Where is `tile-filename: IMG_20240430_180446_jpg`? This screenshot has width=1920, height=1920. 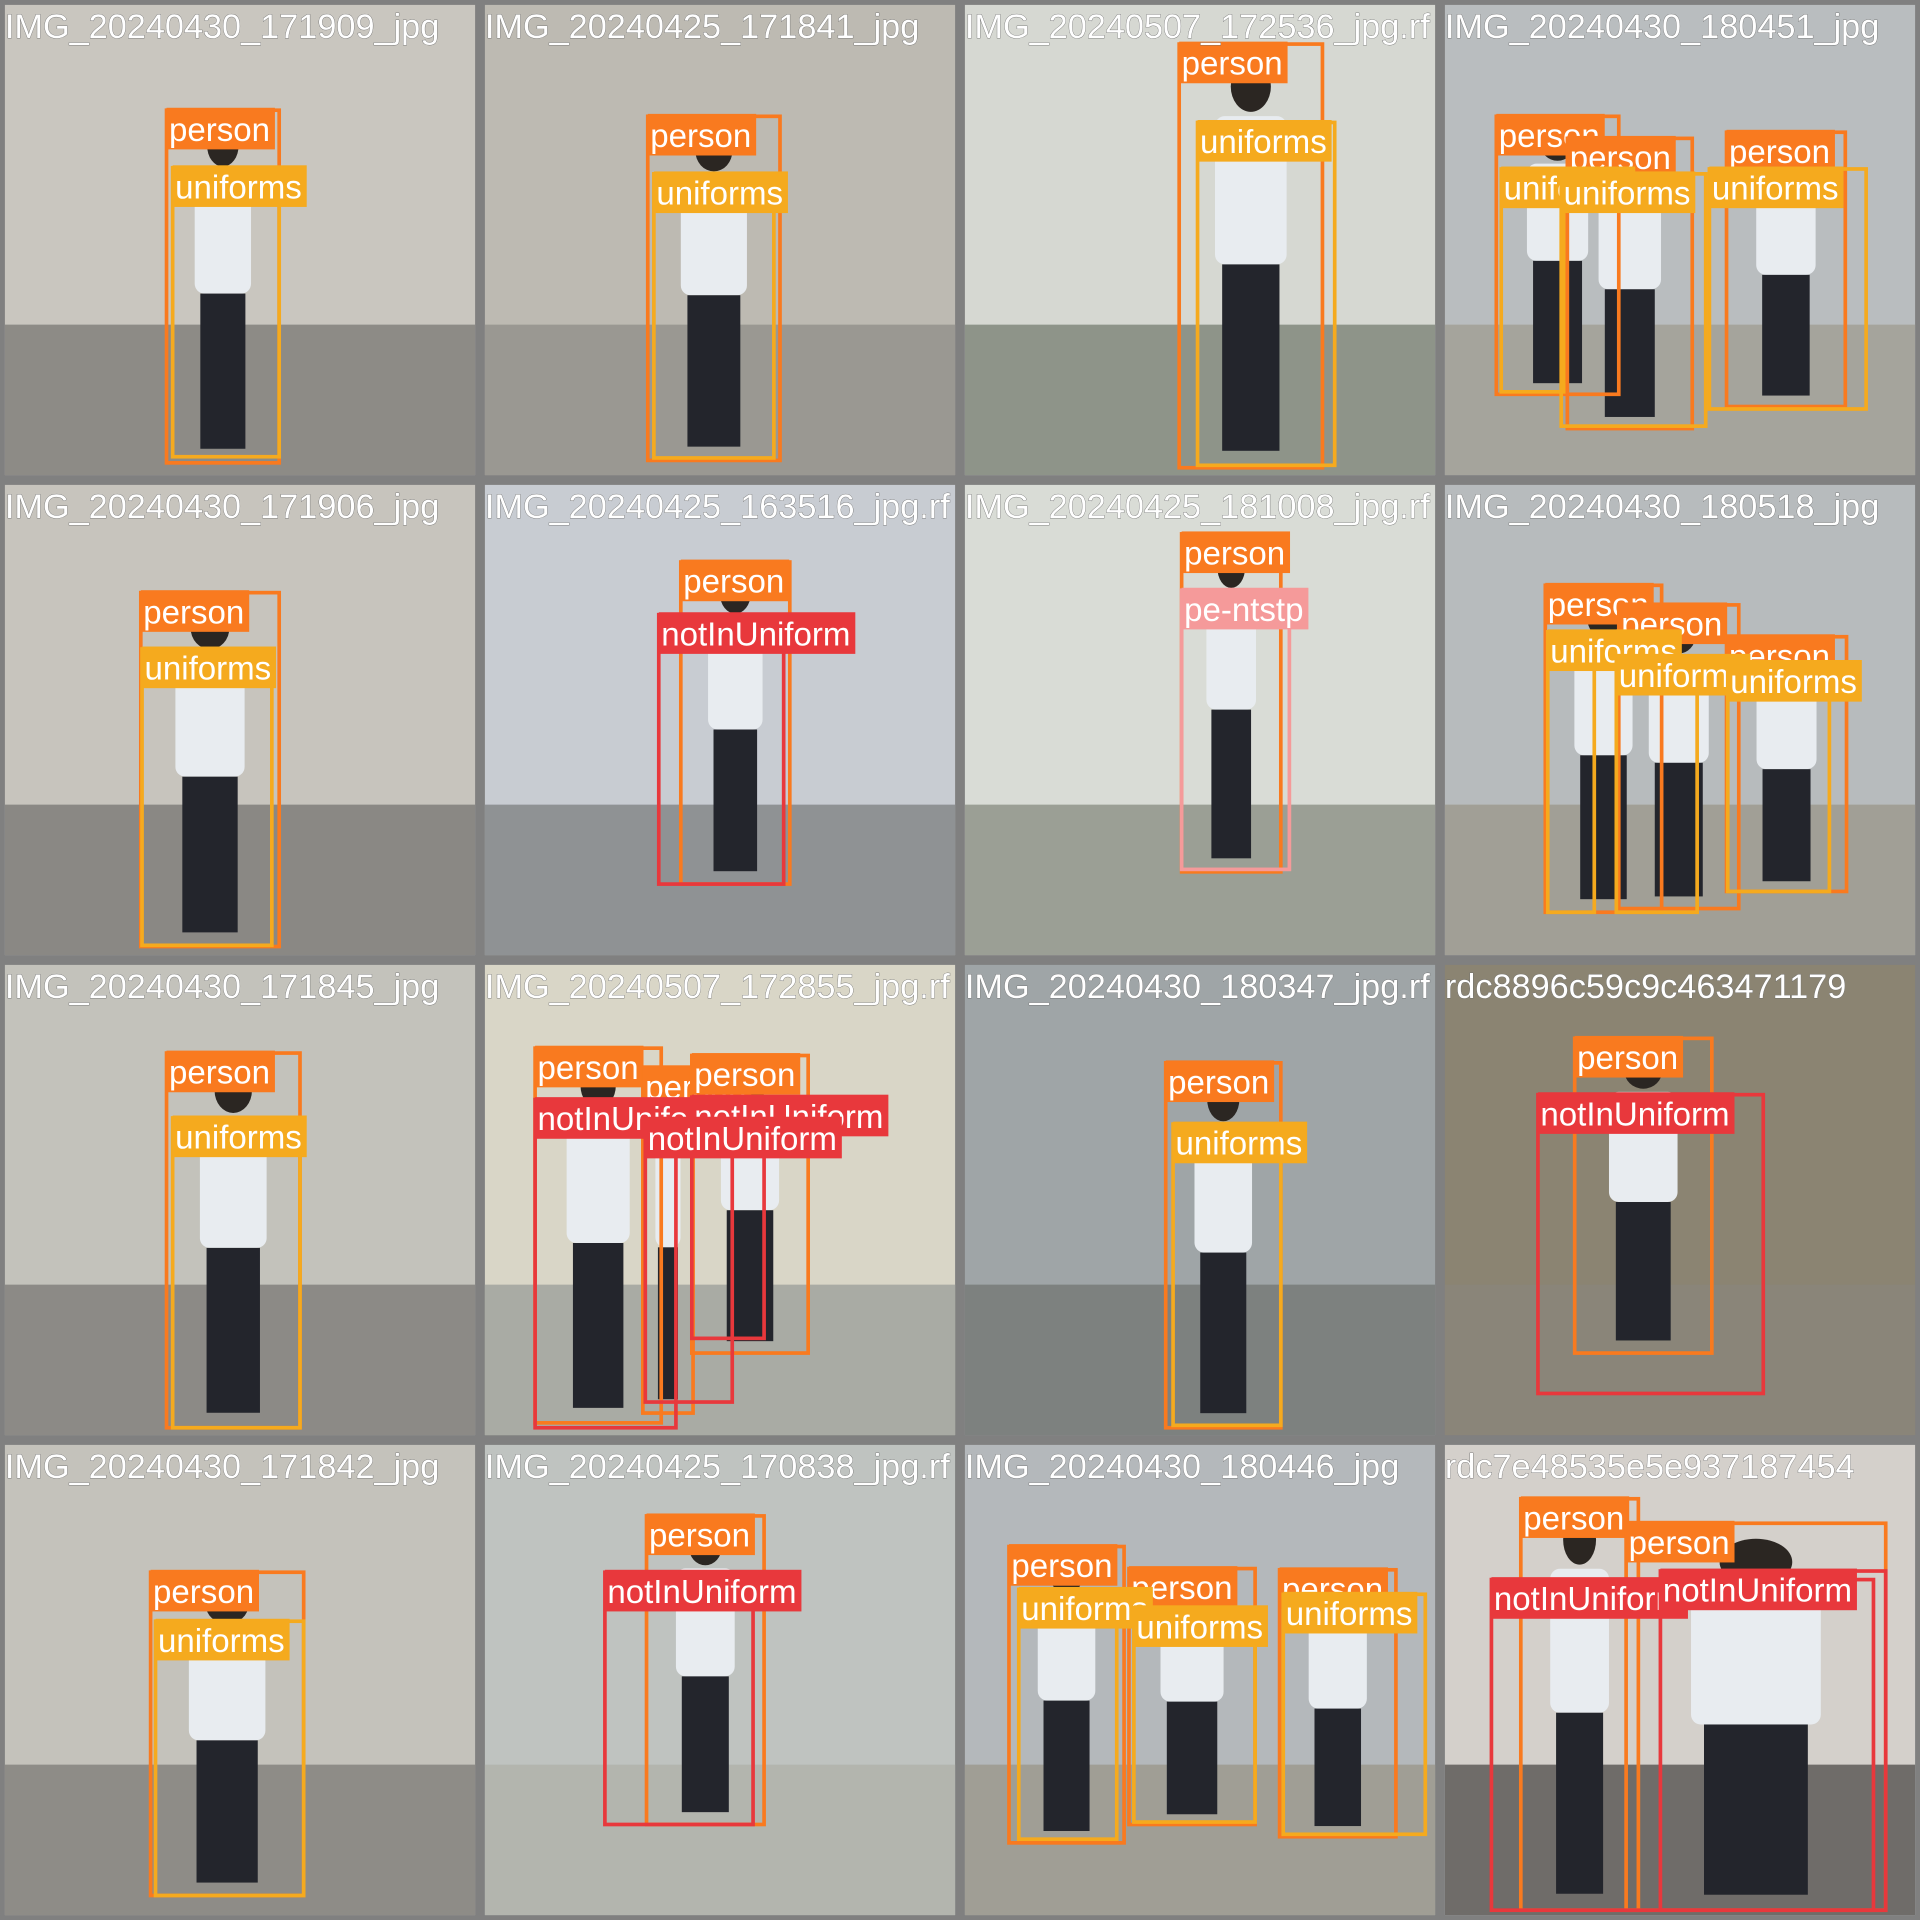 tile-filename: IMG_20240430_180446_jpg is located at coordinates (1182, 1467).